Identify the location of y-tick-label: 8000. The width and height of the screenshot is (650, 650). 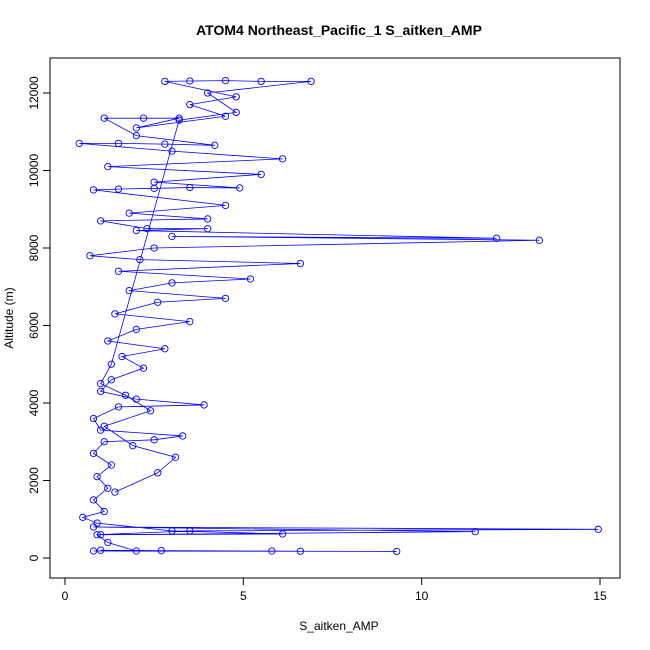
(34, 247).